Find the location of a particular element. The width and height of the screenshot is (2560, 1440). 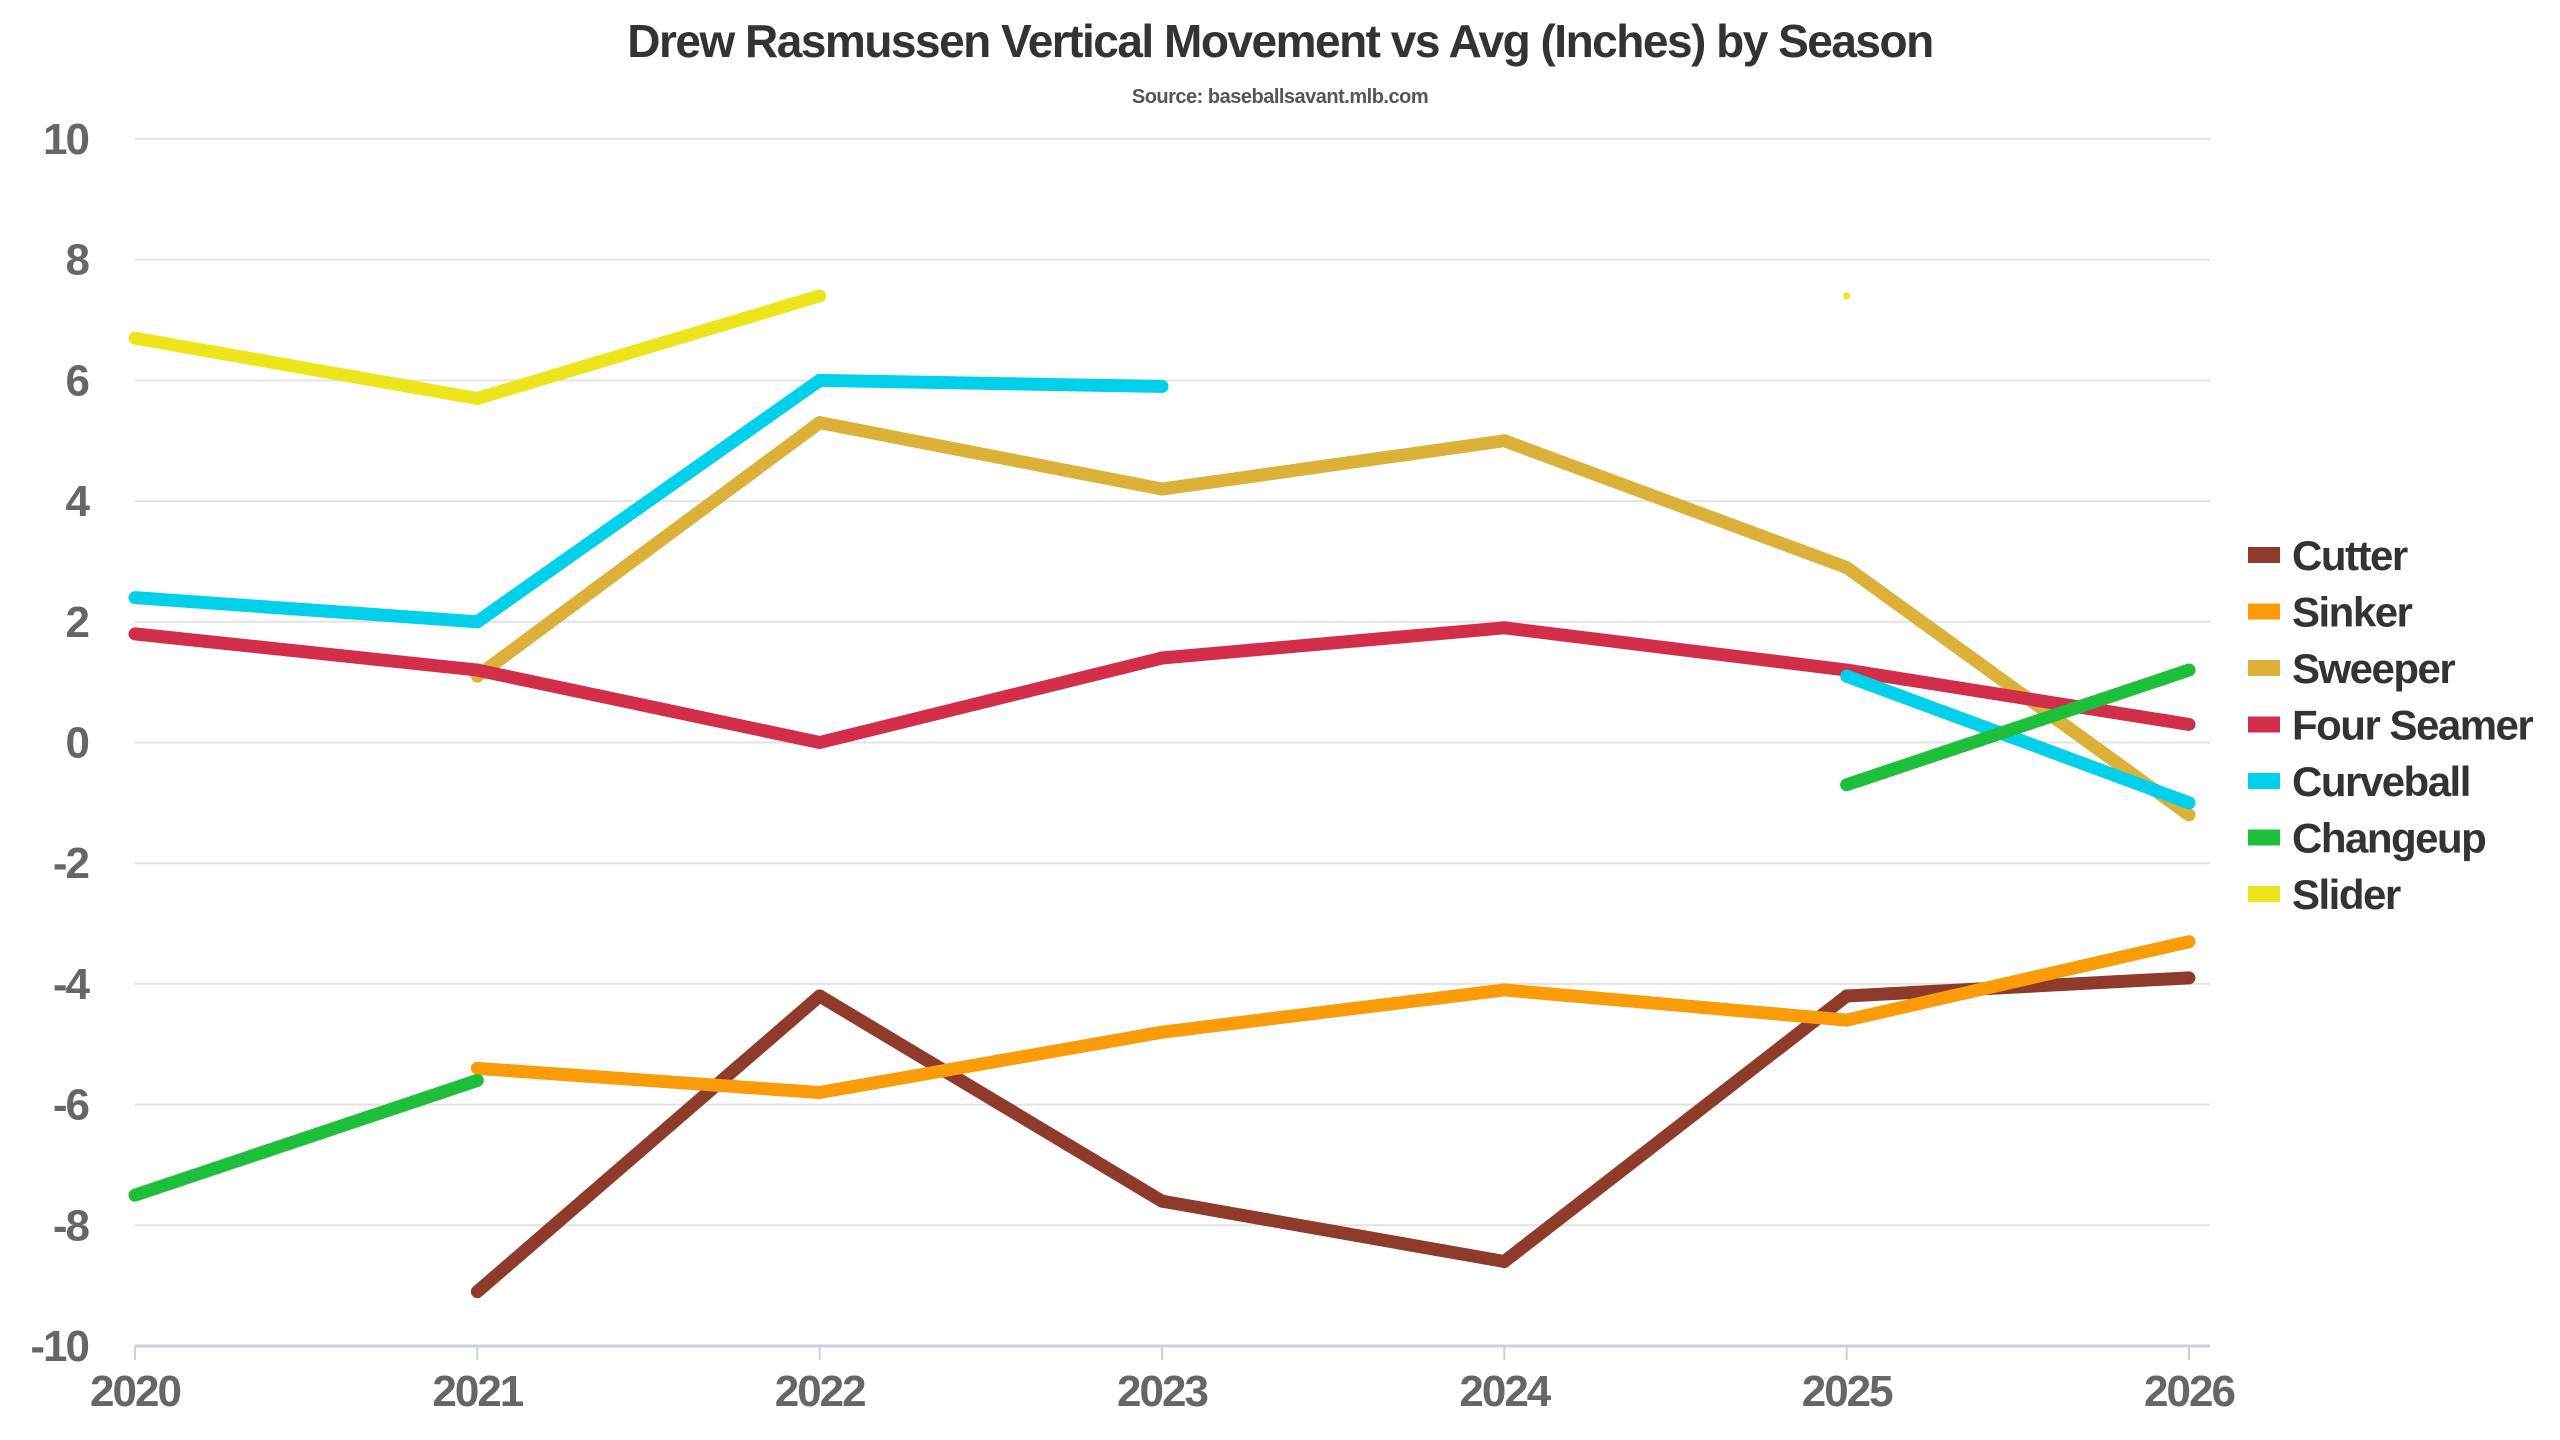

series-slider-point is located at coordinates (1847, 296).